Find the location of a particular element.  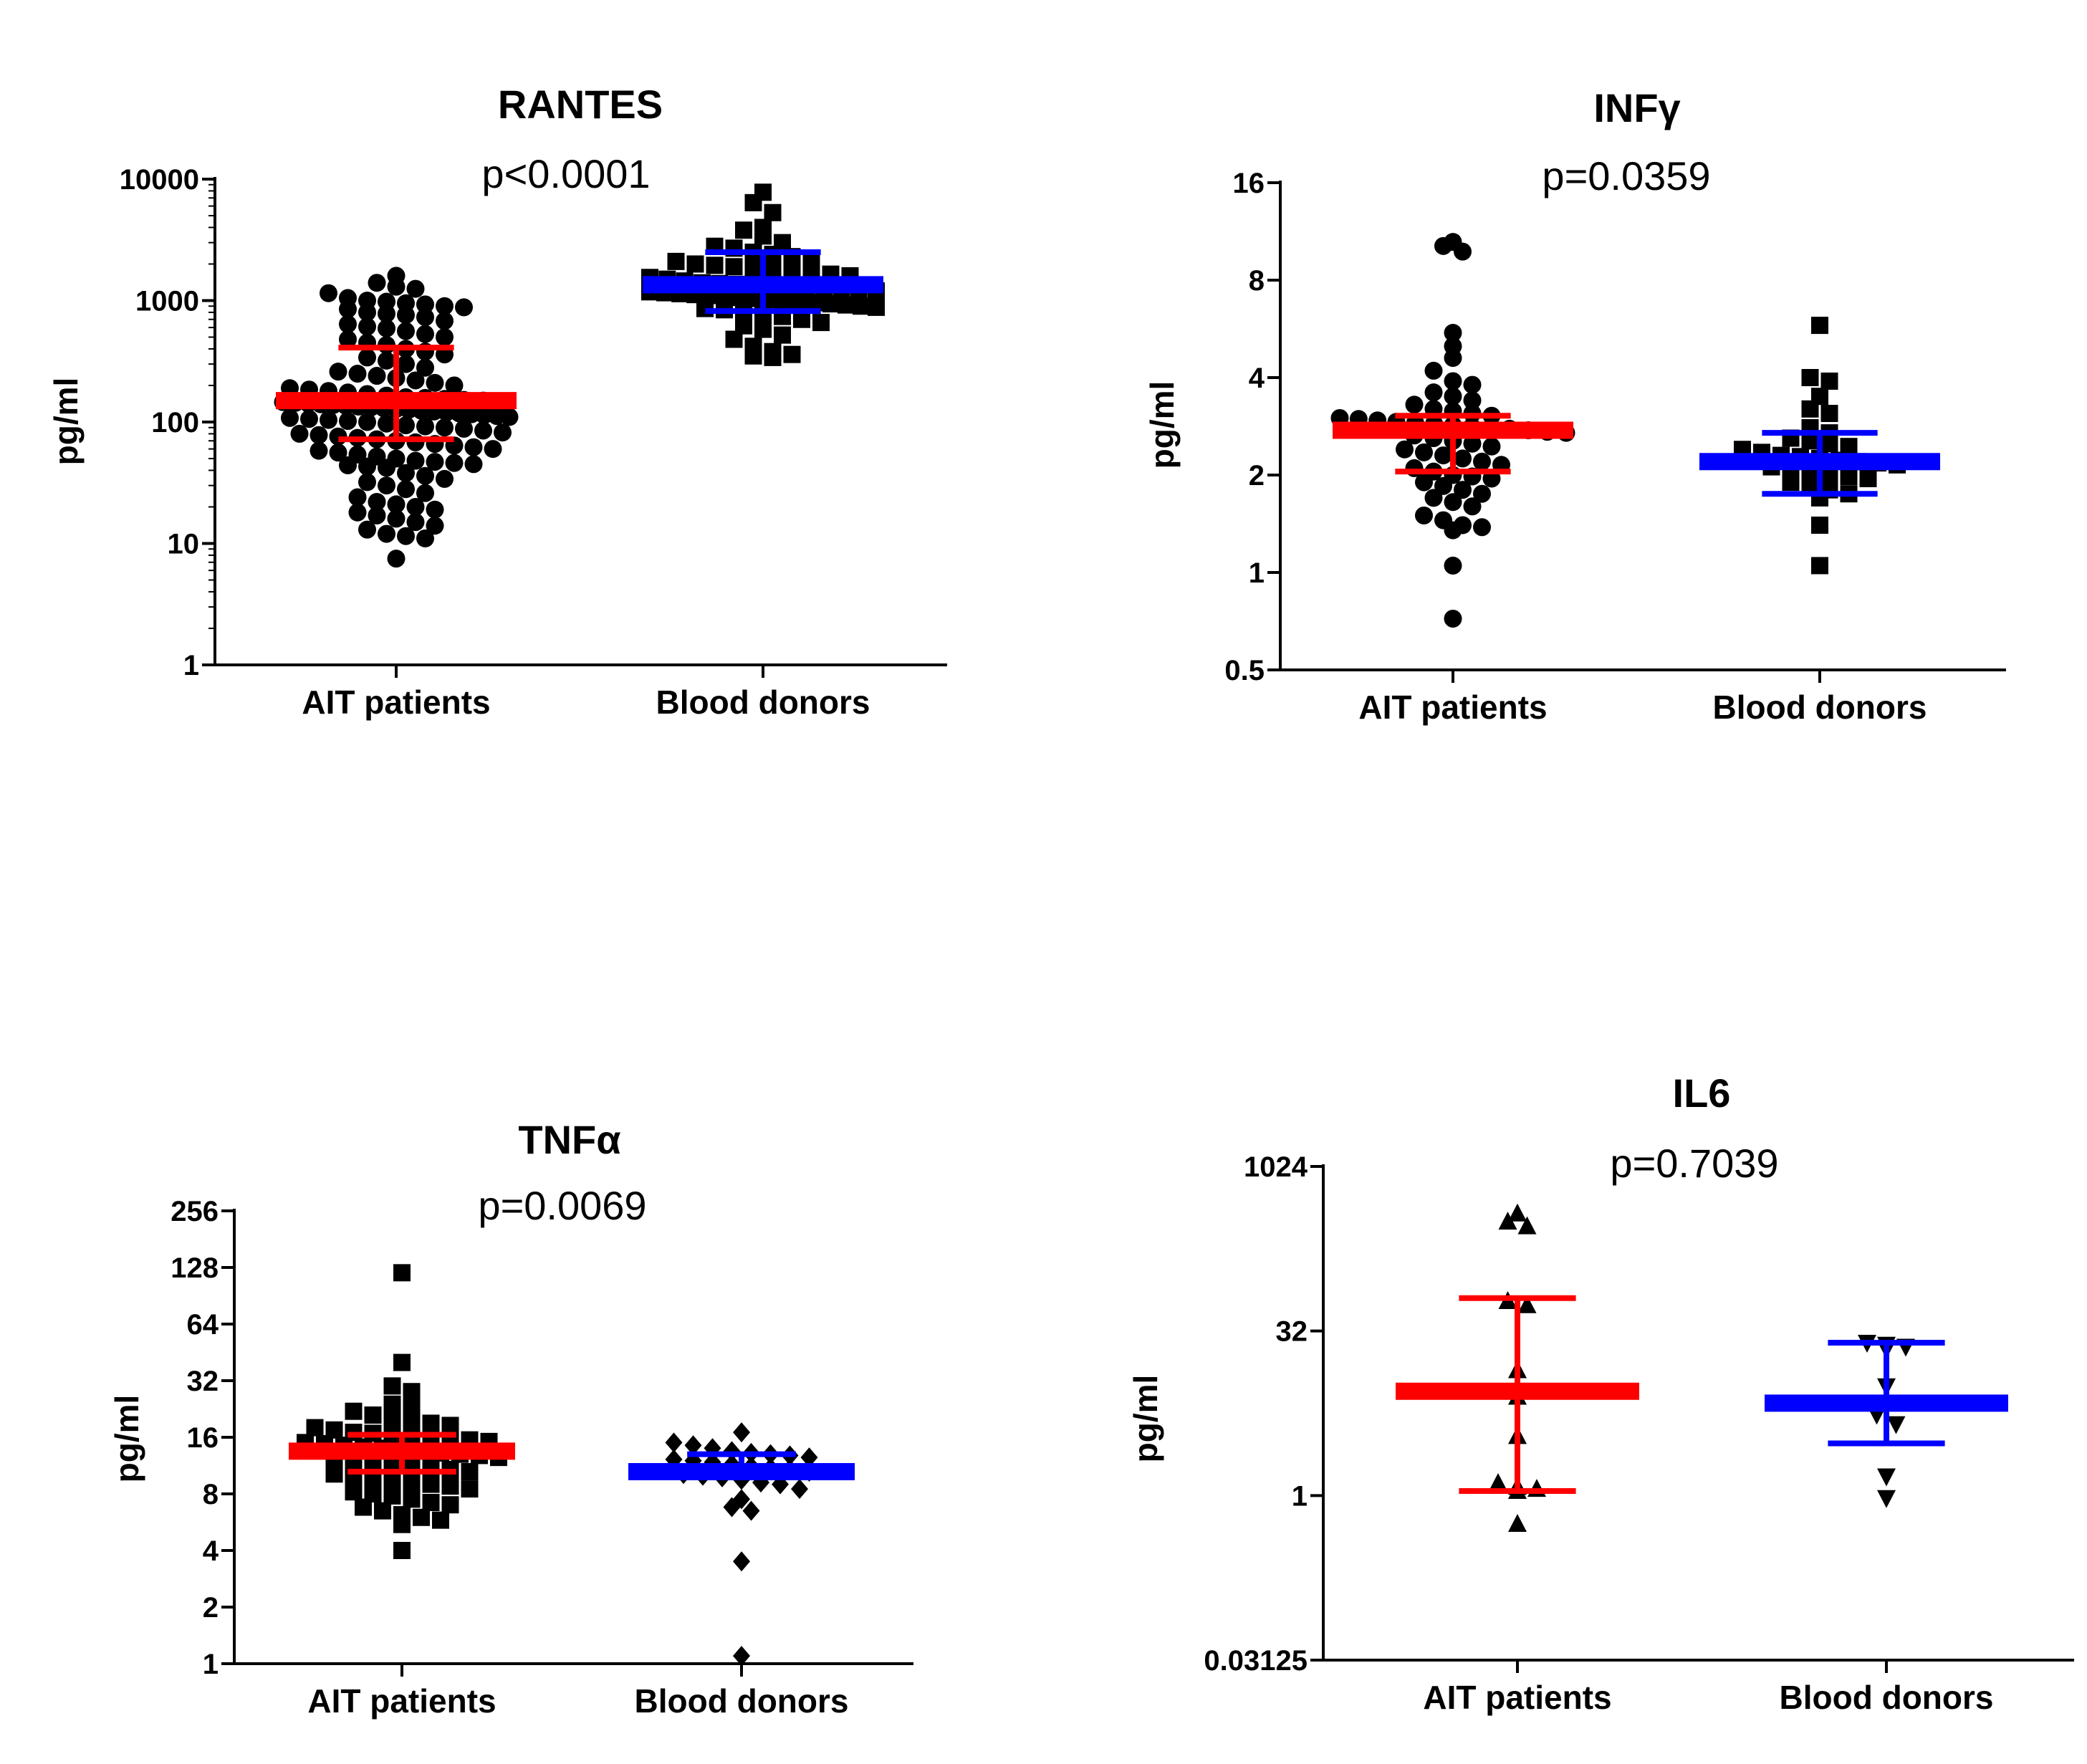

tnfa-y-tick-label: 256 is located at coordinates (195, 1211).